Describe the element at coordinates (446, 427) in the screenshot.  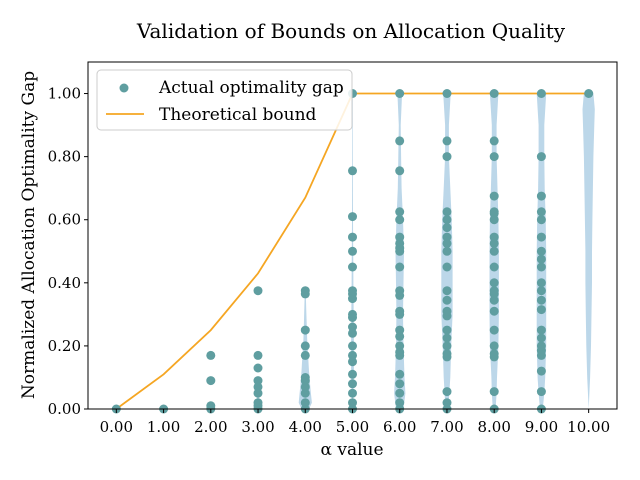
I see `x-tick-label: 7.00` at that location.